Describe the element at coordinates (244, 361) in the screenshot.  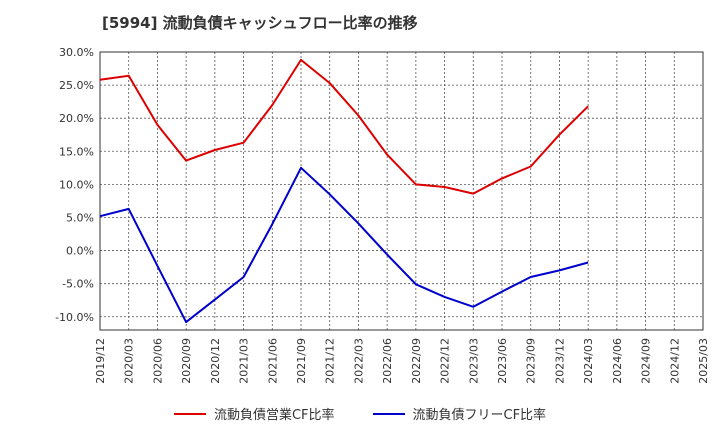
I see `x-tick-label: 2021/03` at that location.